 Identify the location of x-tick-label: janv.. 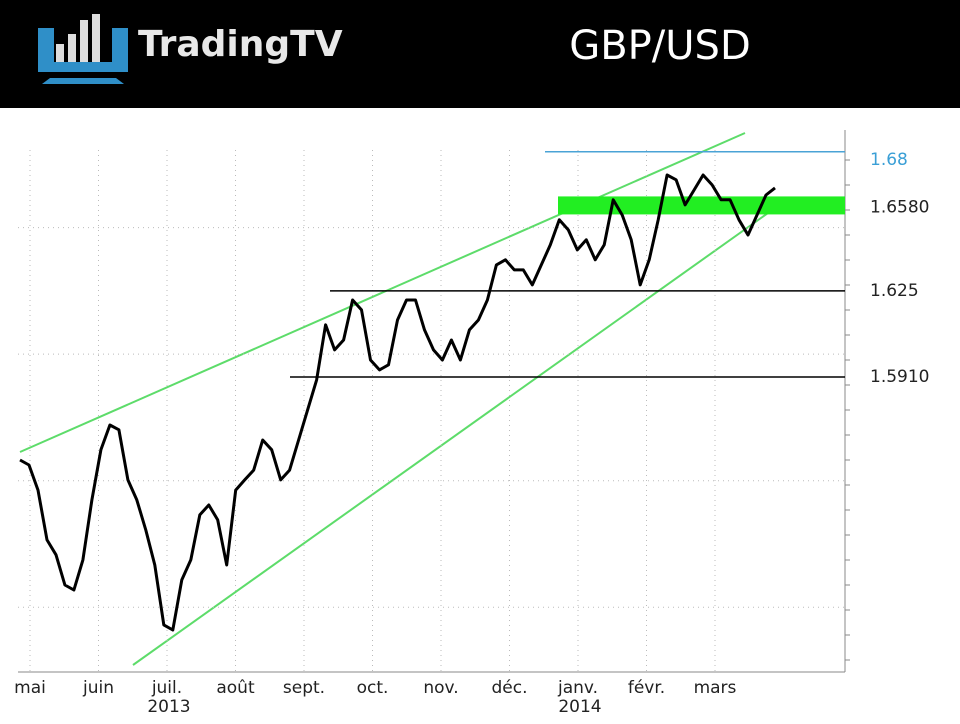
(577, 688).